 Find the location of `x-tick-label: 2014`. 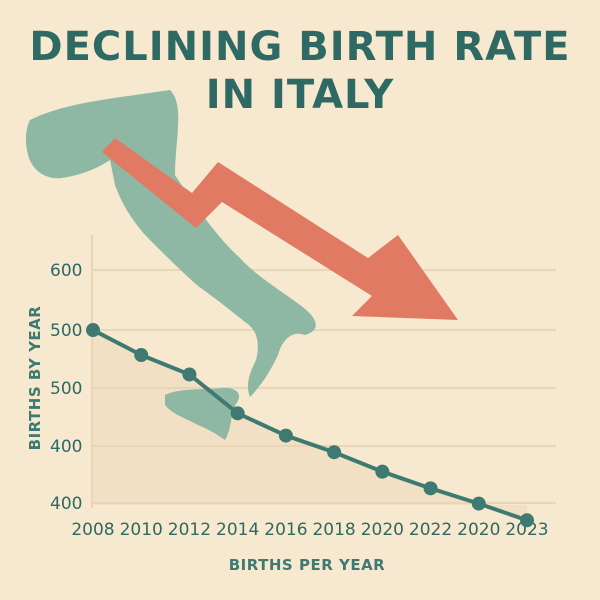

x-tick-label: 2014 is located at coordinates (237, 530).